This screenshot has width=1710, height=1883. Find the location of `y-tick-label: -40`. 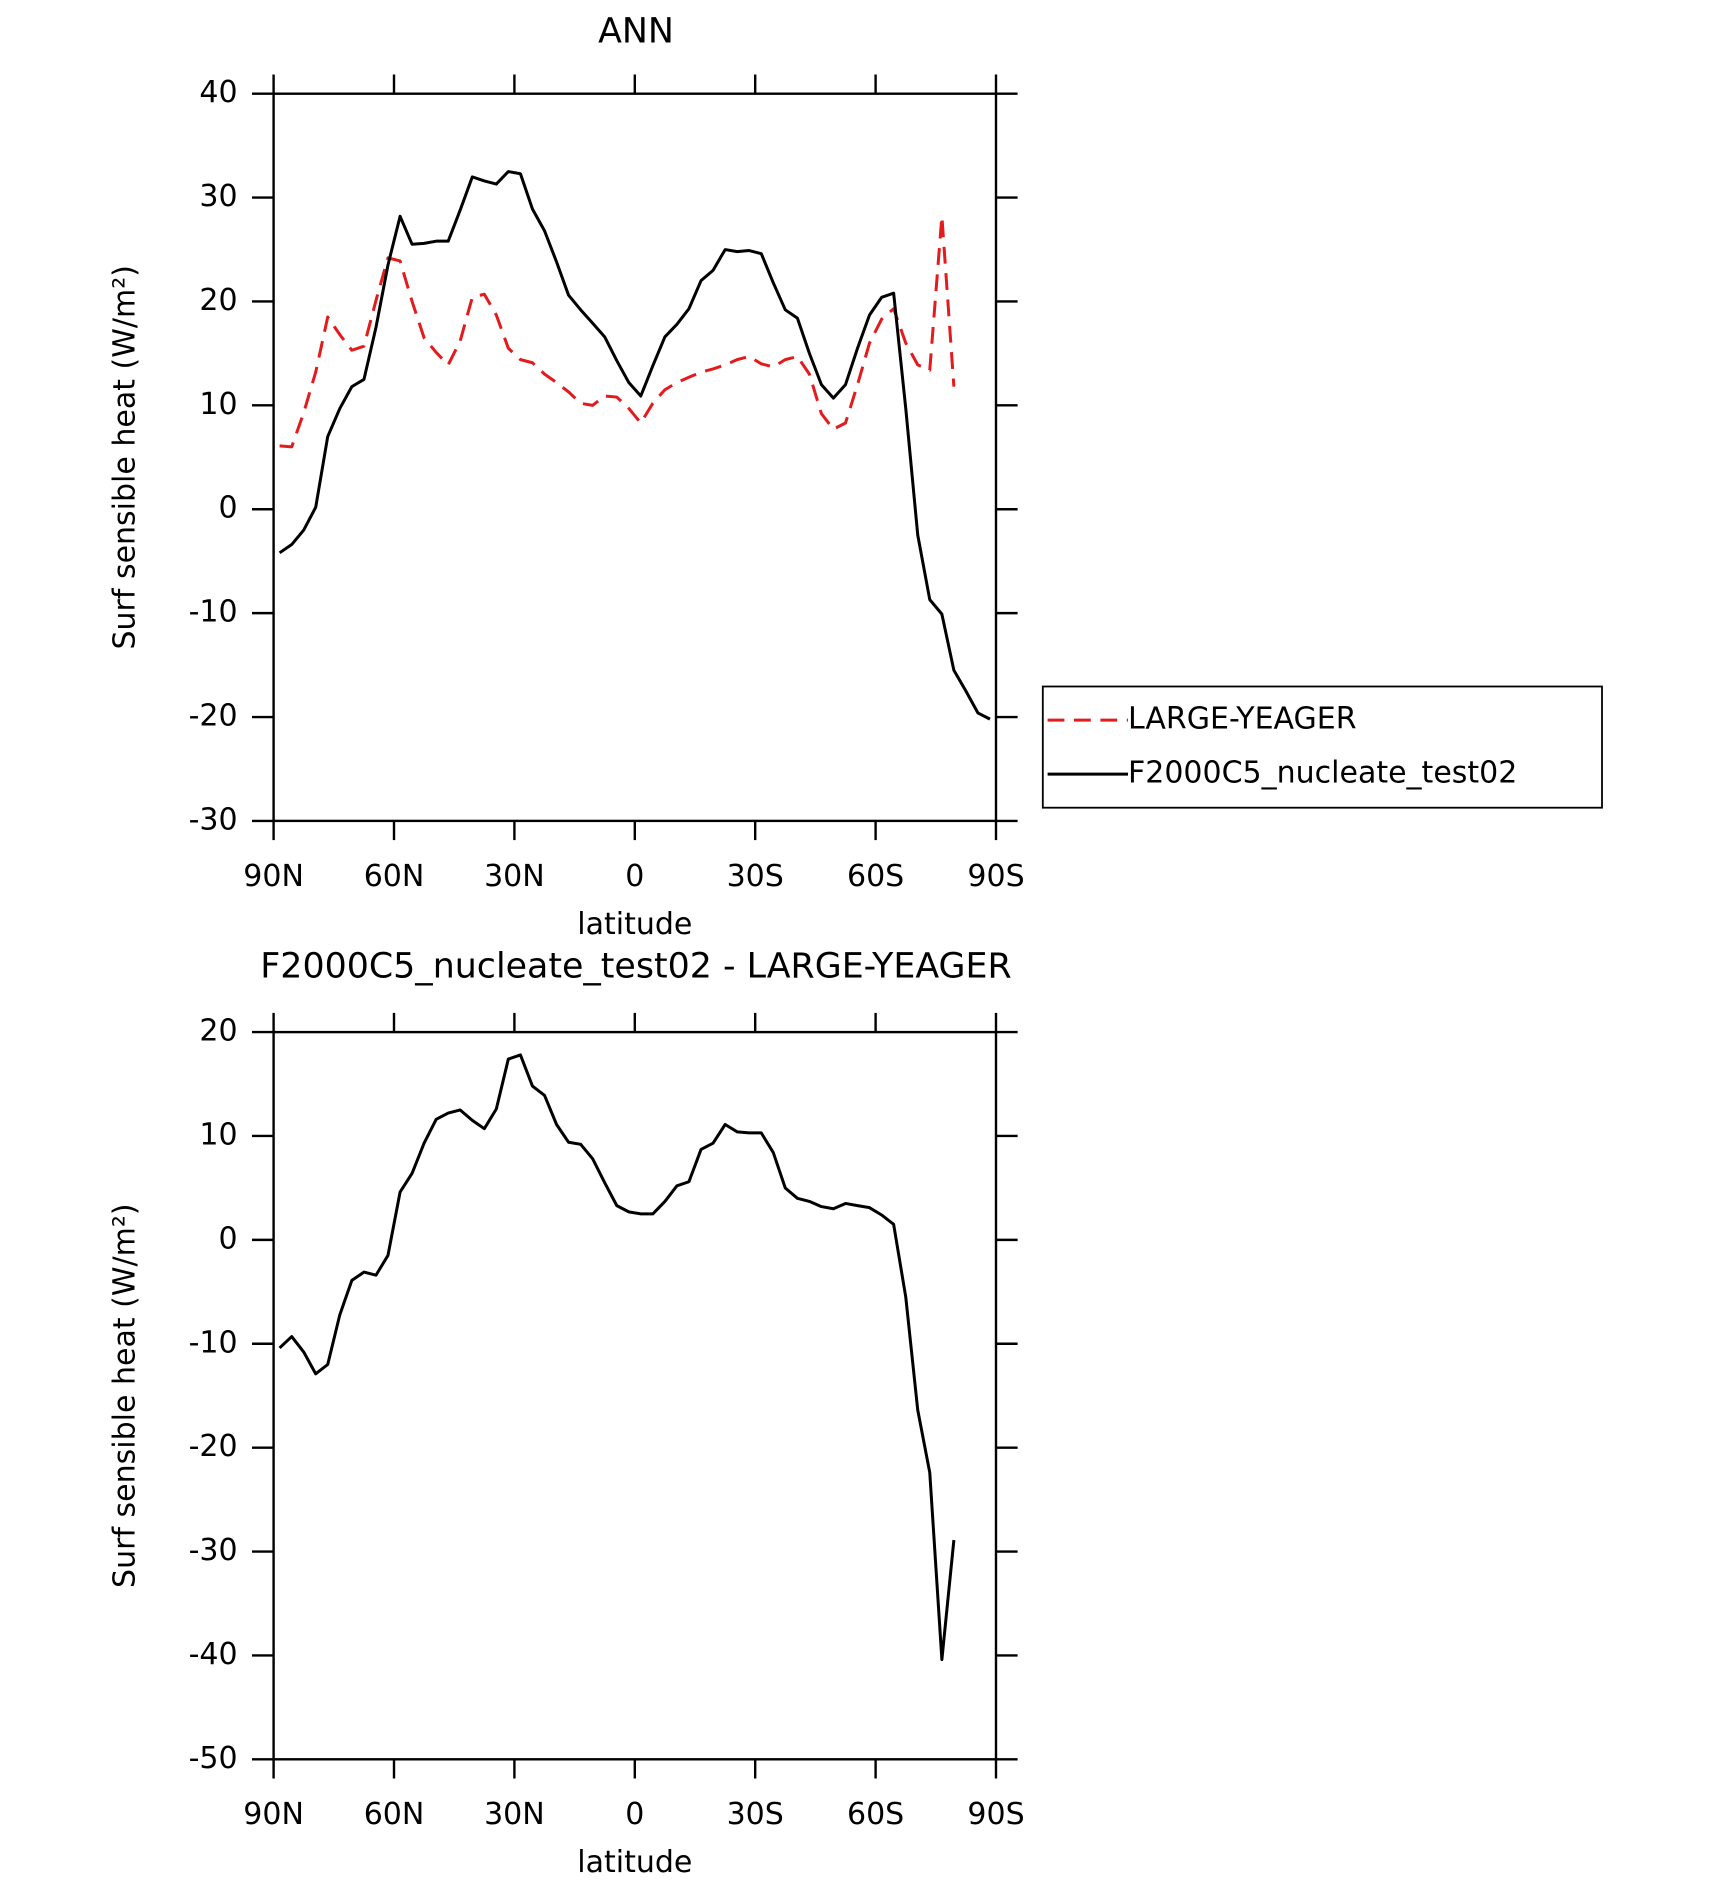

y-tick-label: -40 is located at coordinates (213, 1654).